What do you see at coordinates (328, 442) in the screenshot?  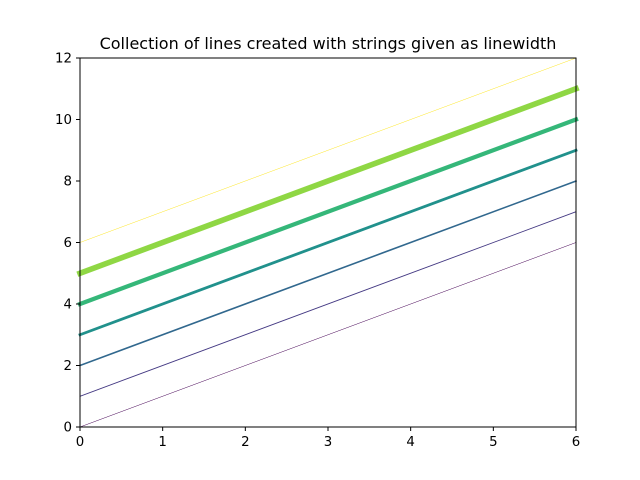 I see `x-tick-label: 3` at bounding box center [328, 442].